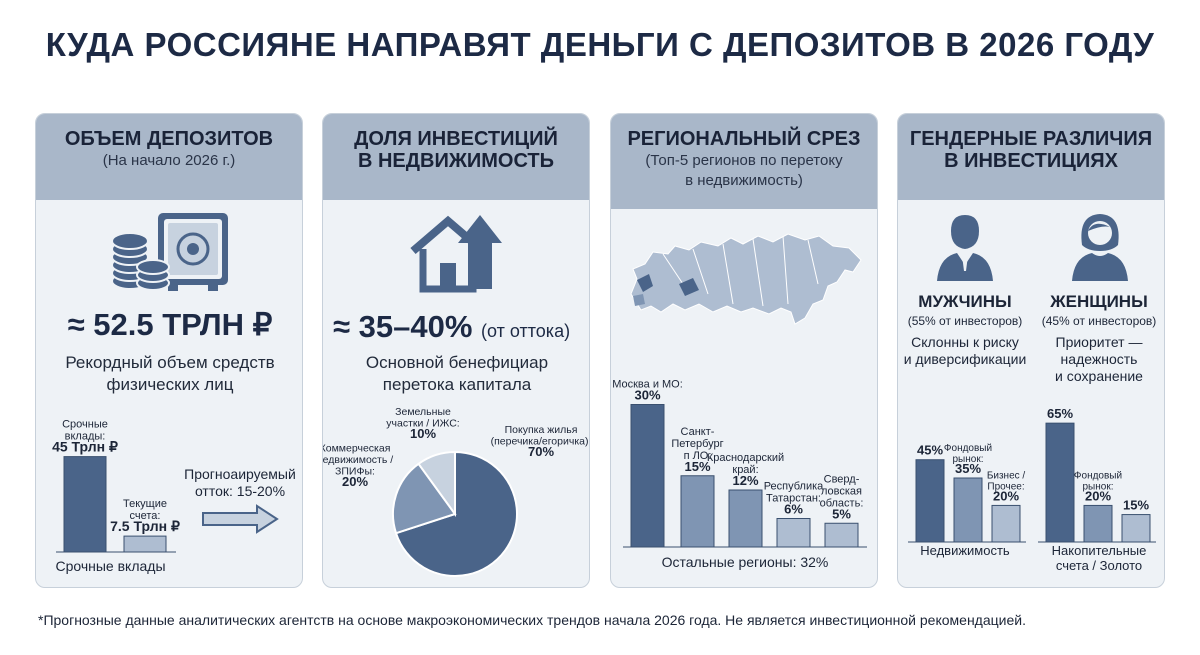 This screenshot has width=1200, height=655. I want to click on bar-label-3-line-1: Краснодарский, so click(745, 458).